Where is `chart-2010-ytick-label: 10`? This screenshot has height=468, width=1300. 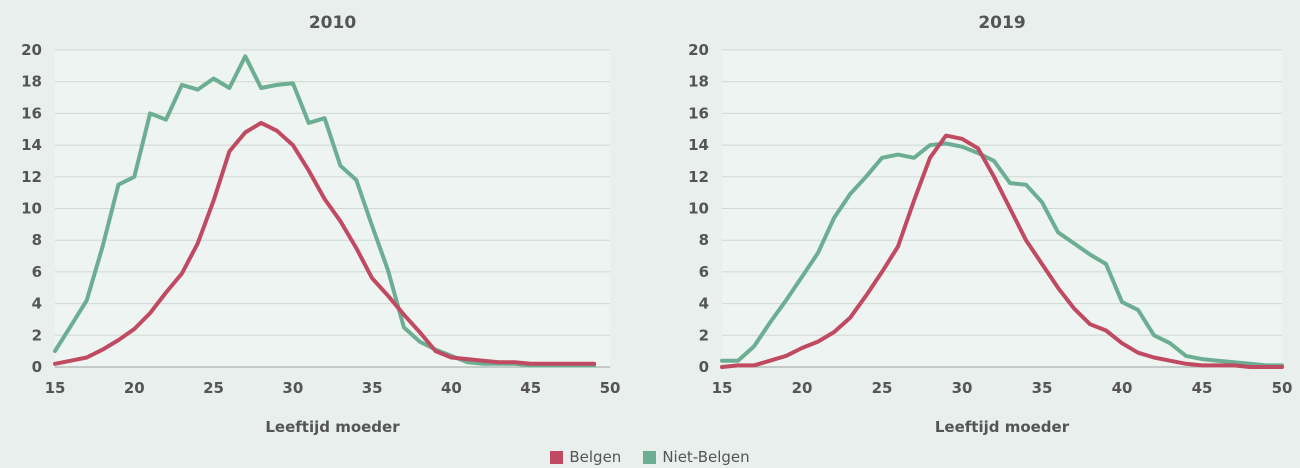
chart-2010-ytick-label: 10 is located at coordinates (31, 209).